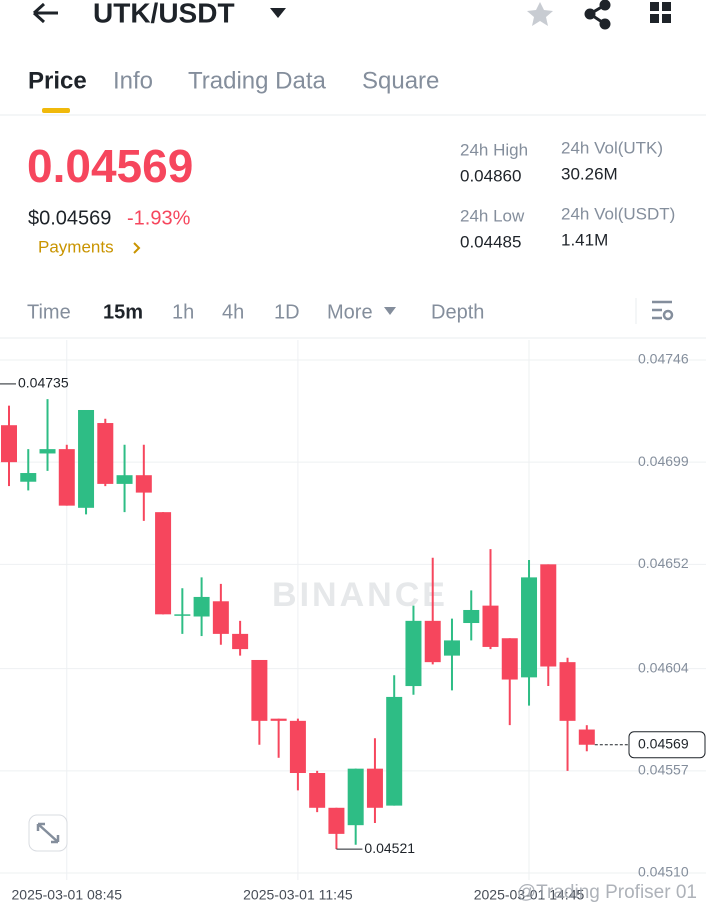  I want to click on pair-dropdown, so click(278, 13).